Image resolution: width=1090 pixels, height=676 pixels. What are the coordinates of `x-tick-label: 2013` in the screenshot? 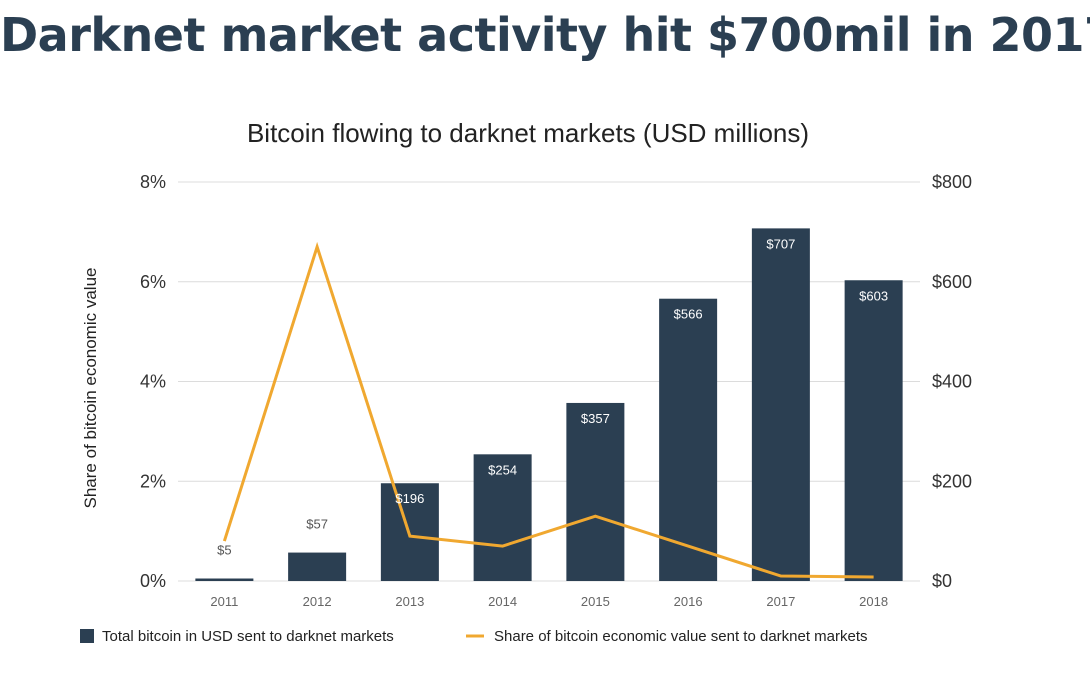 It's located at (409, 601).